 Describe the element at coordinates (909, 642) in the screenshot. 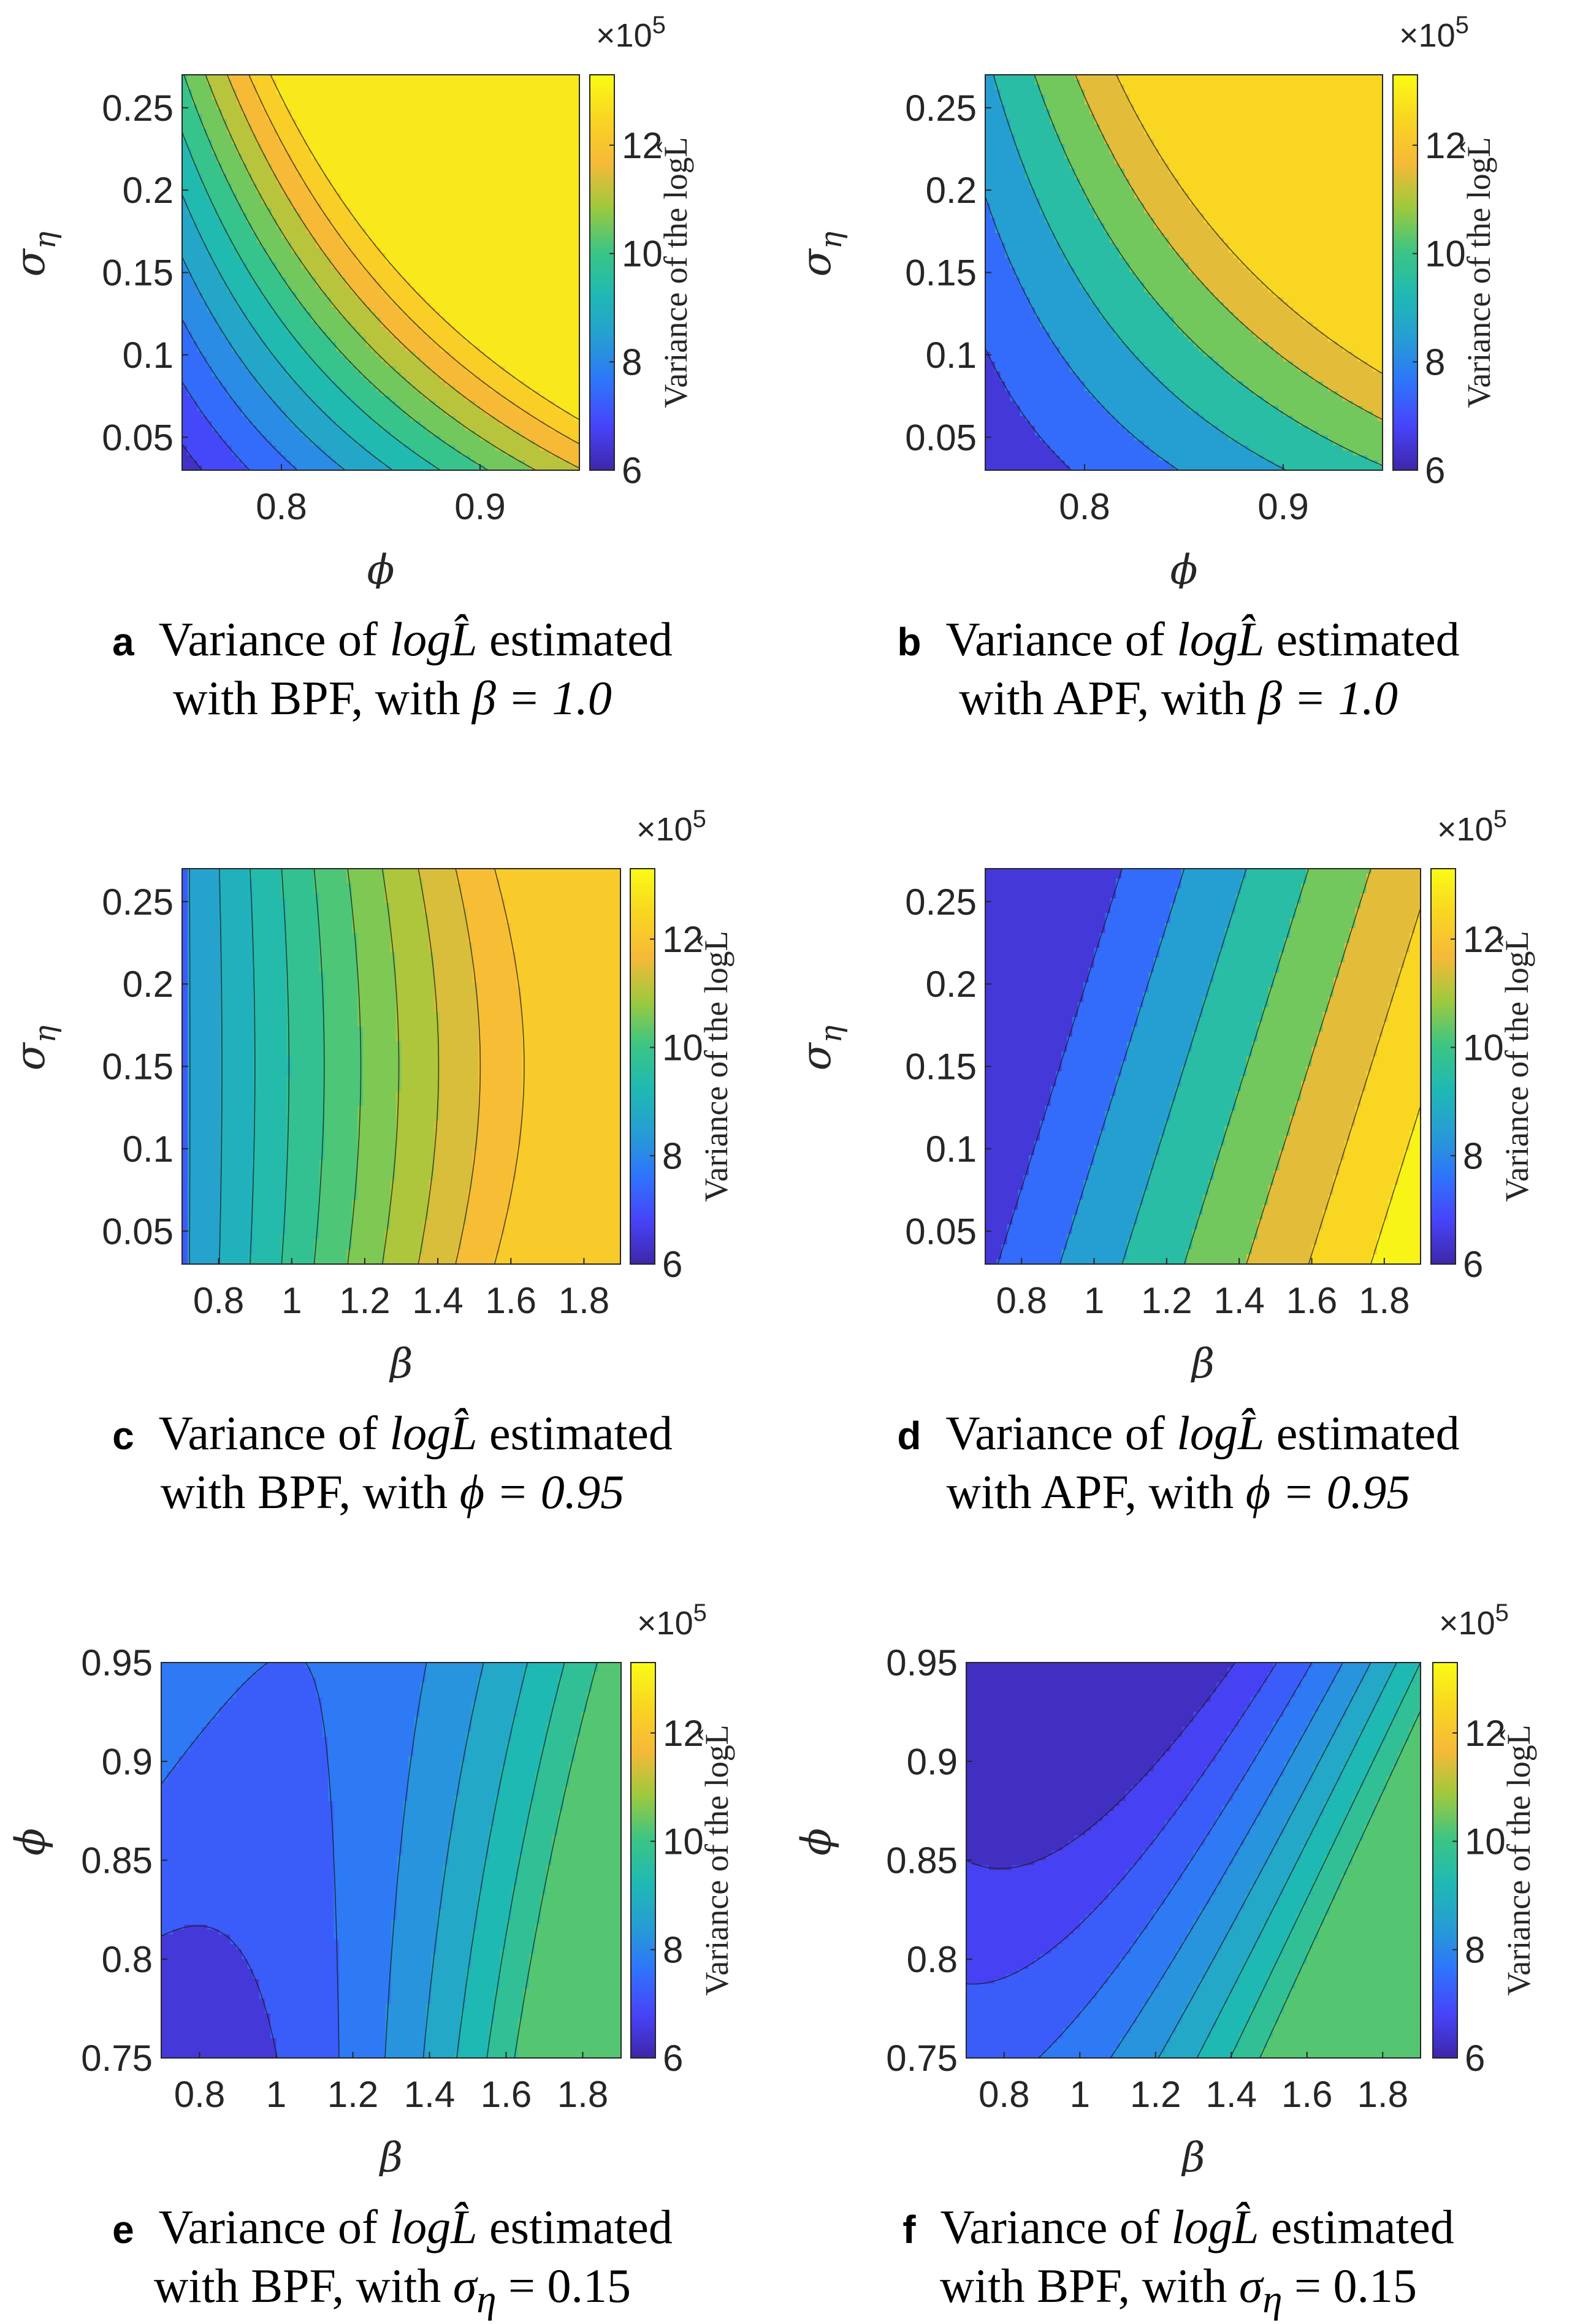

I see `caption-letter: b` at that location.